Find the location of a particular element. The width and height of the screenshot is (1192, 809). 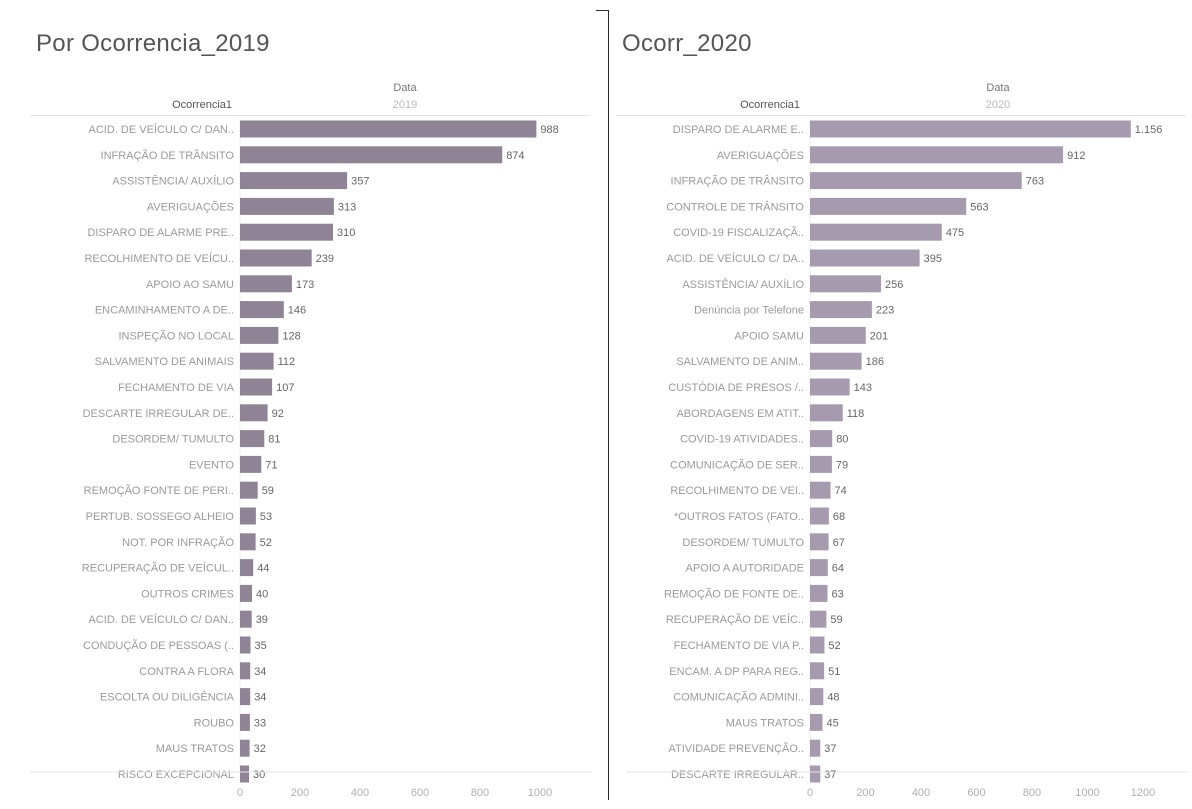

value-label: 52 is located at coordinates (834, 646).